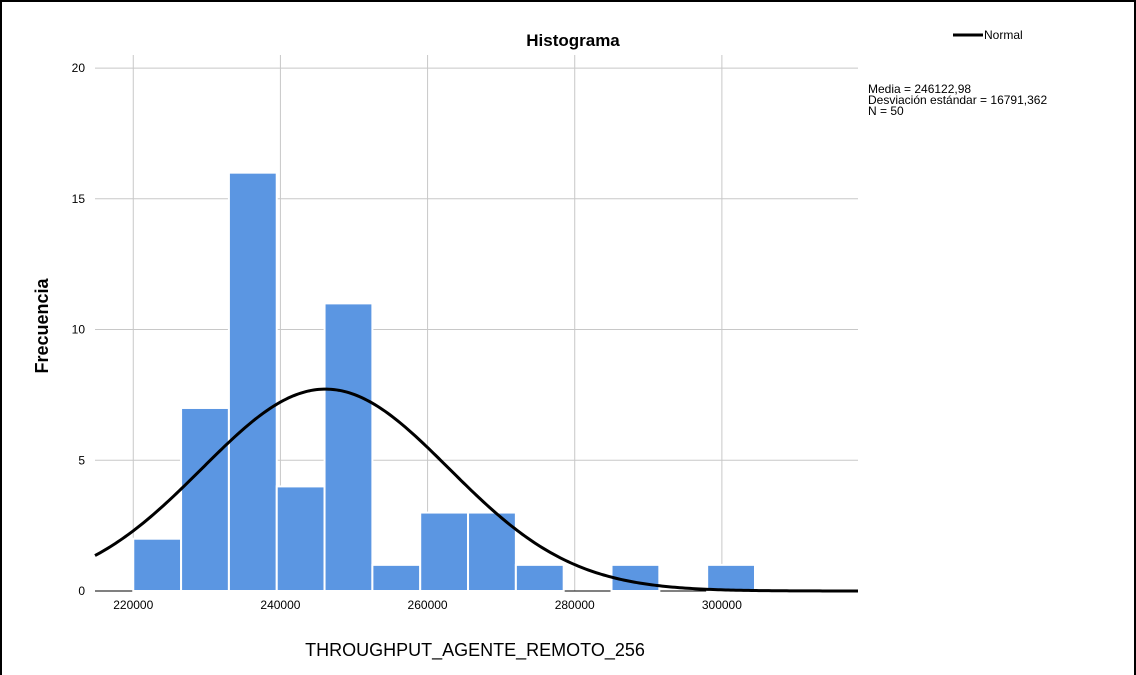 The image size is (1136, 675). I want to click on y-tick-label: 10, so click(79, 330).